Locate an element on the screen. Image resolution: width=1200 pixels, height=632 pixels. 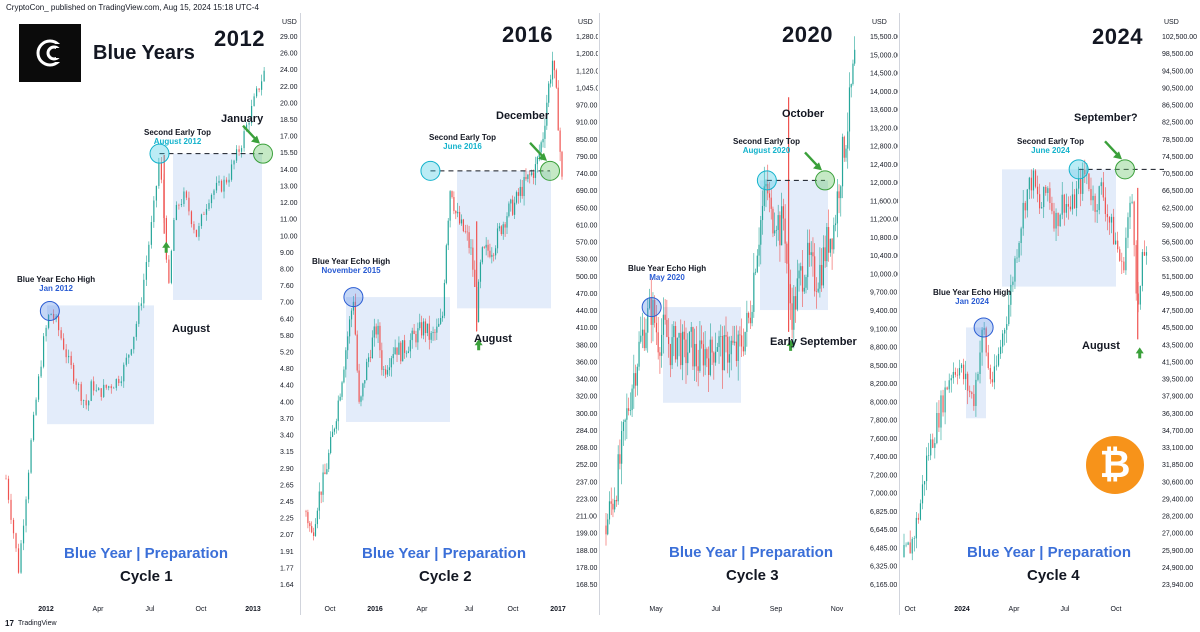
y-tick-label: 284.00 is located at coordinates (587, 431).